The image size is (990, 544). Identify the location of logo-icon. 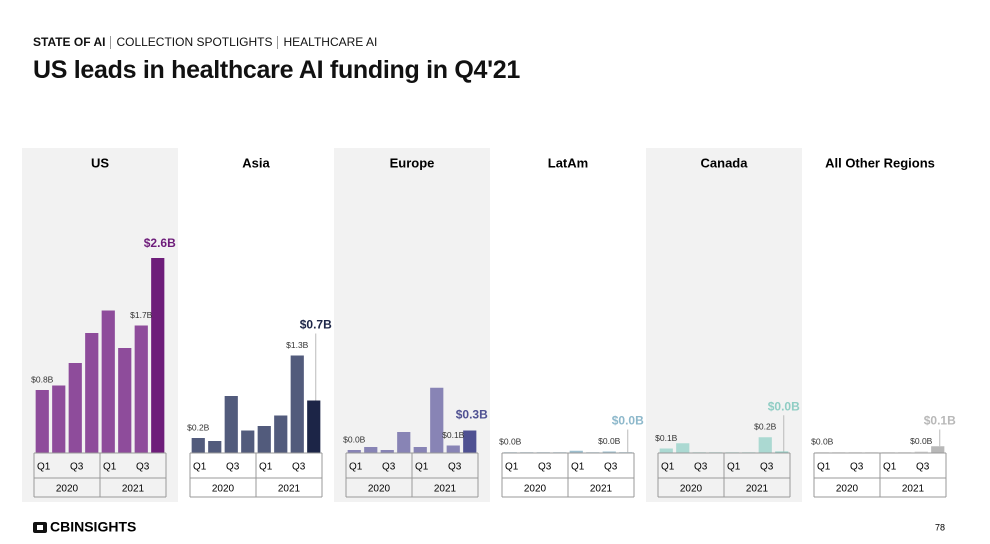
(40, 527).